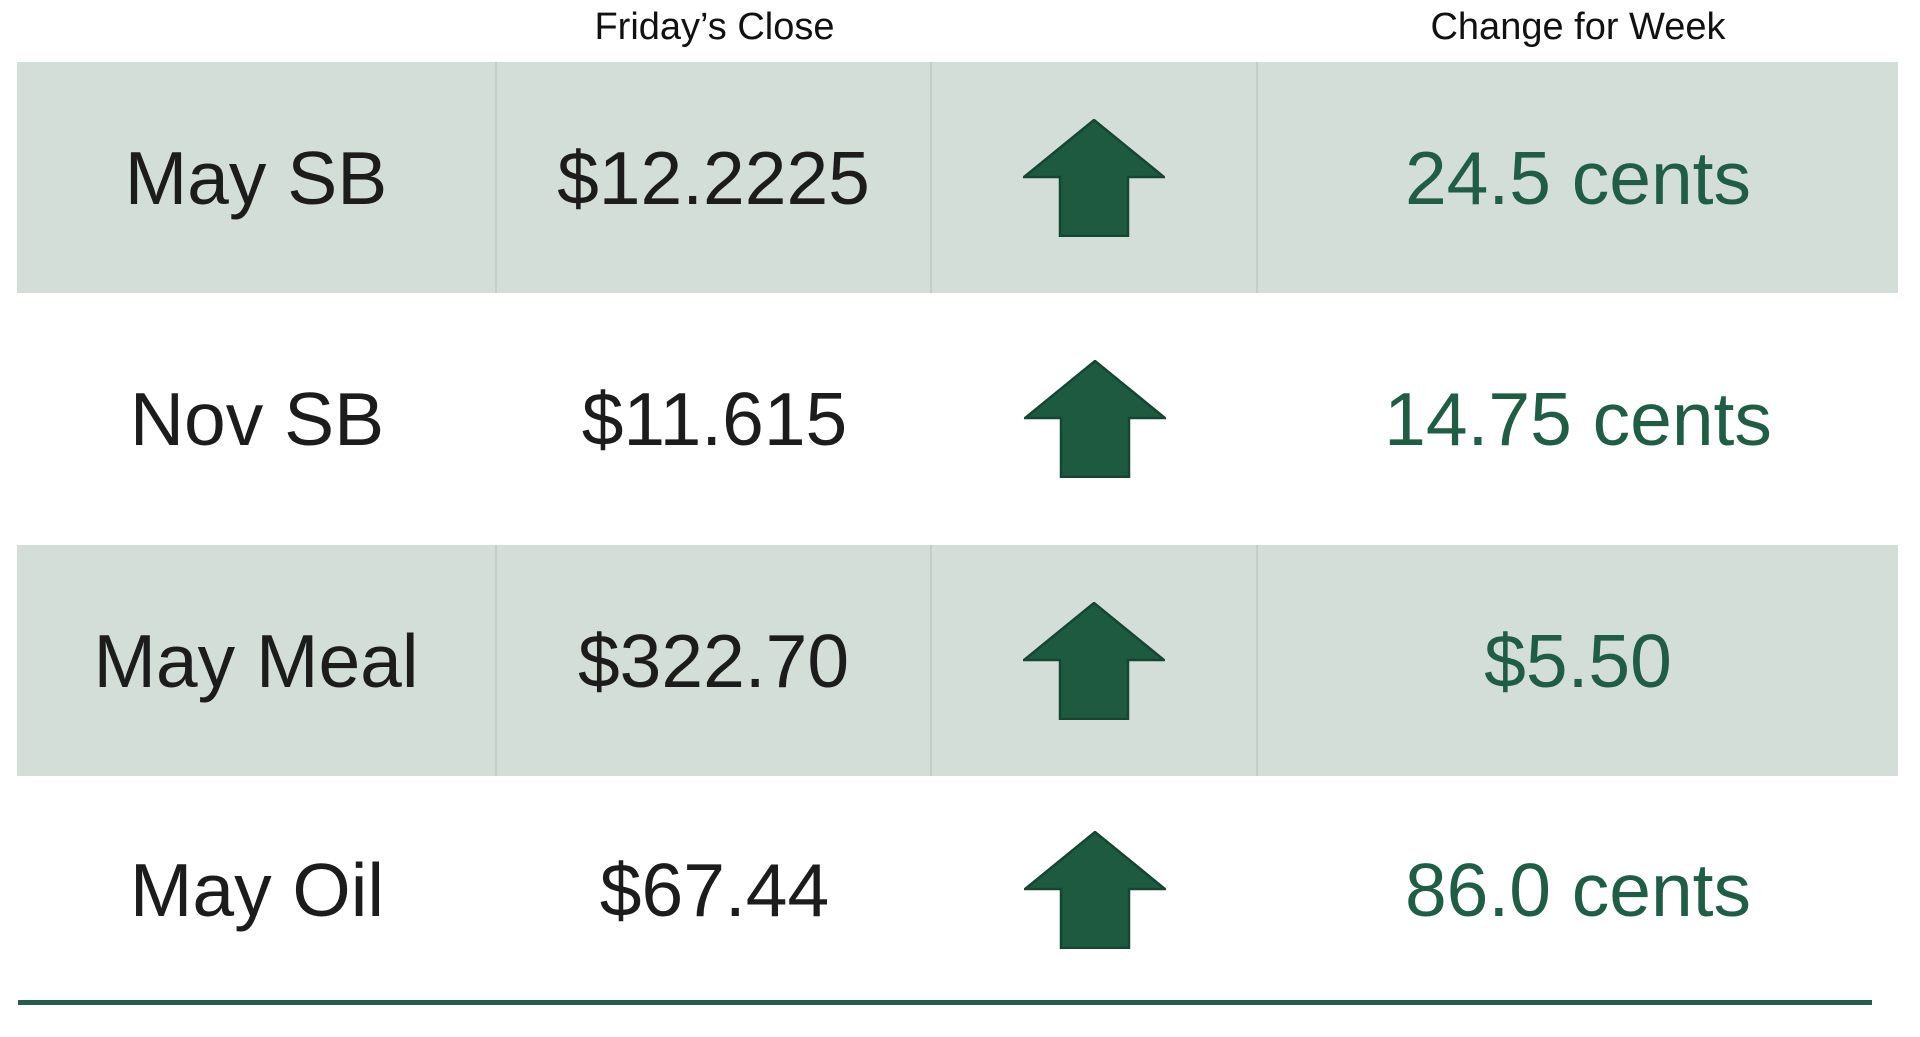 The image size is (1920, 1037). What do you see at coordinates (714, 660) in the screenshot?
I see `close-value: $322.70` at bounding box center [714, 660].